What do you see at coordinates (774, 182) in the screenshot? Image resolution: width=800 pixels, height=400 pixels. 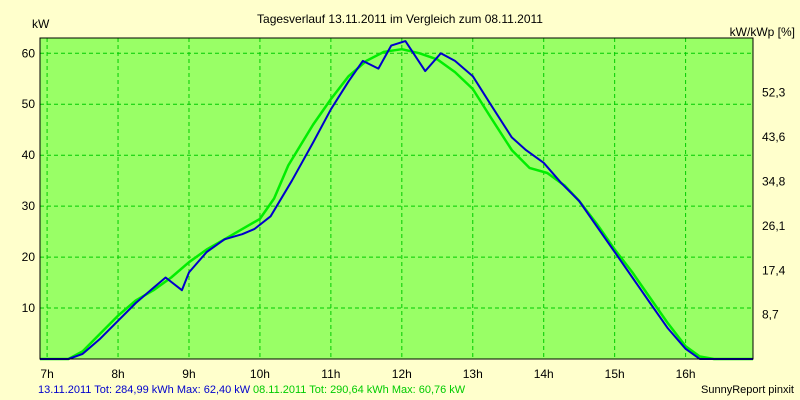 I see `y-tick-label-right: 34,8` at bounding box center [774, 182].